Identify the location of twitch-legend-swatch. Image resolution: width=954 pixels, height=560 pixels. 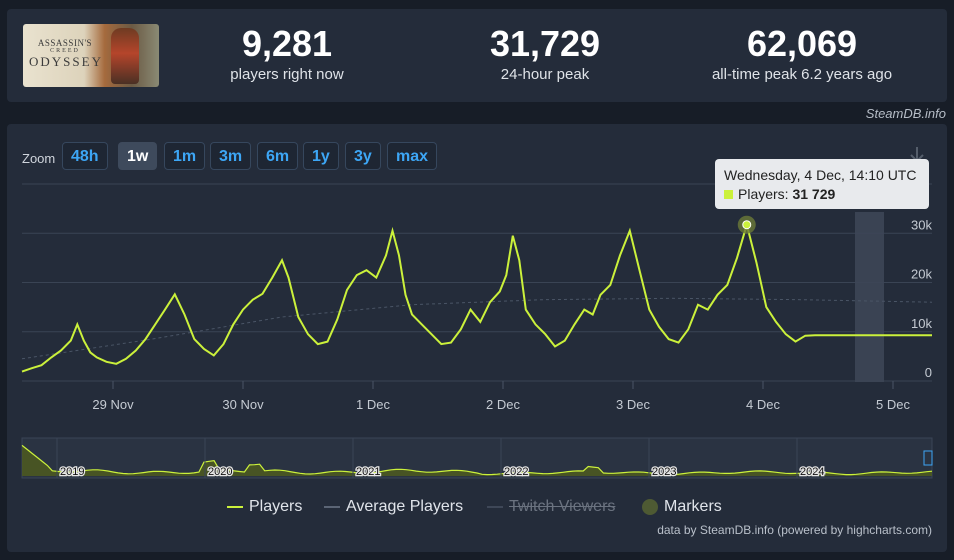
(495, 507).